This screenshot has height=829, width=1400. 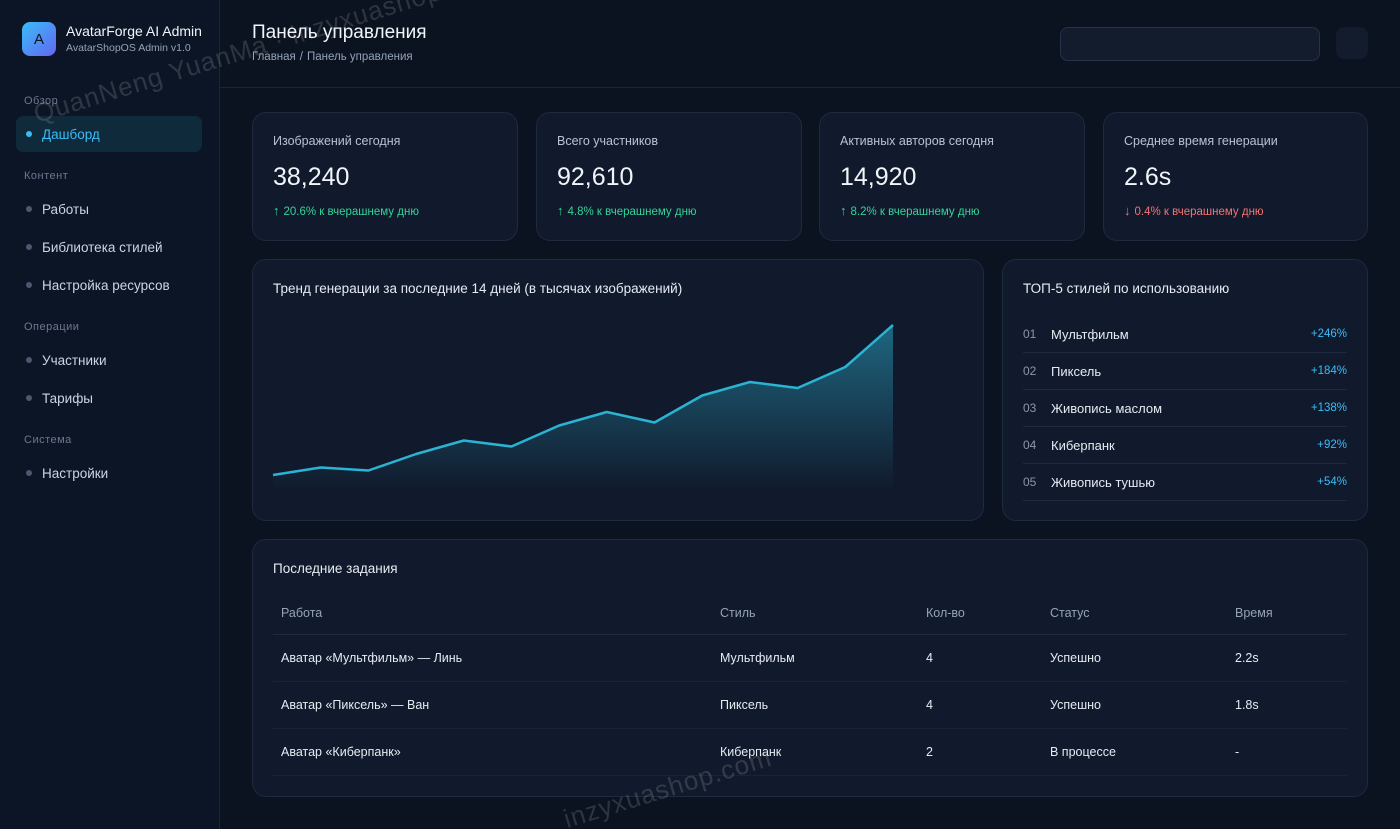 I want to click on style-name: Живопись тушью, so click(x=1103, y=482).